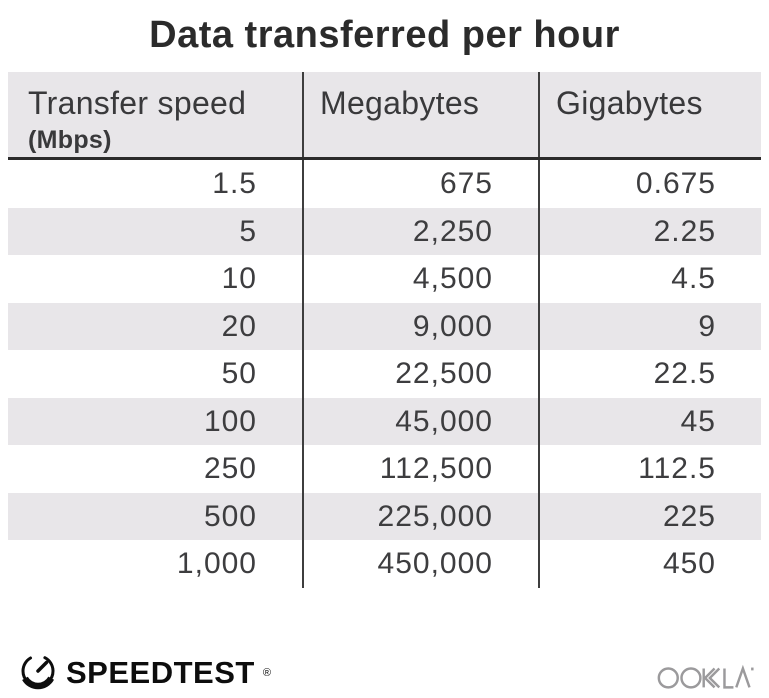 The image size is (769, 698). I want to click on table-row: 1.5 675 0.675, so click(384, 184).